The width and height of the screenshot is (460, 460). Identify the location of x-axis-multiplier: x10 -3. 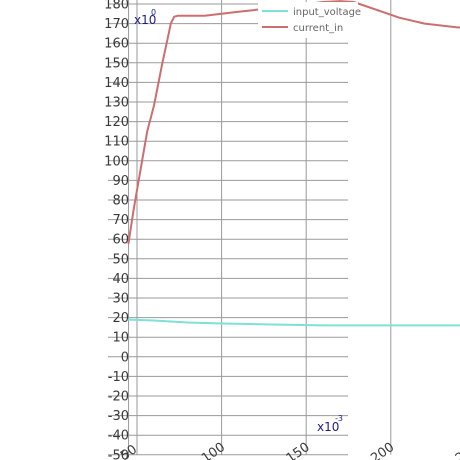
(330, 424).